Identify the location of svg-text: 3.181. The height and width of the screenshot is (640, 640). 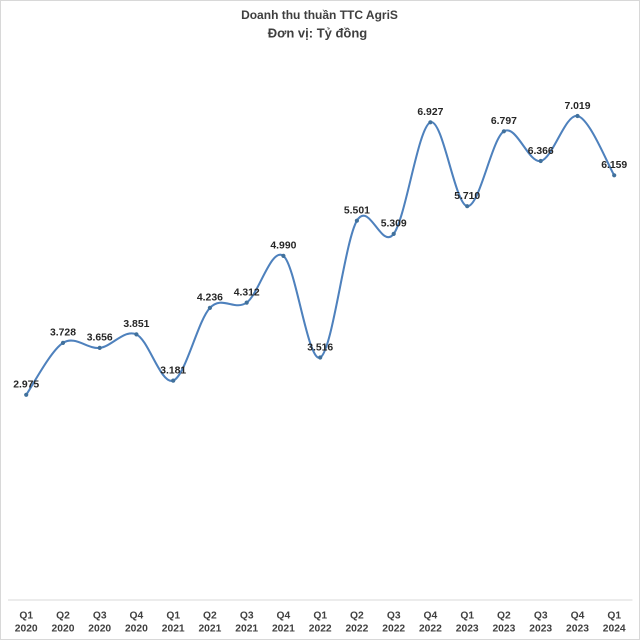
(173, 370).